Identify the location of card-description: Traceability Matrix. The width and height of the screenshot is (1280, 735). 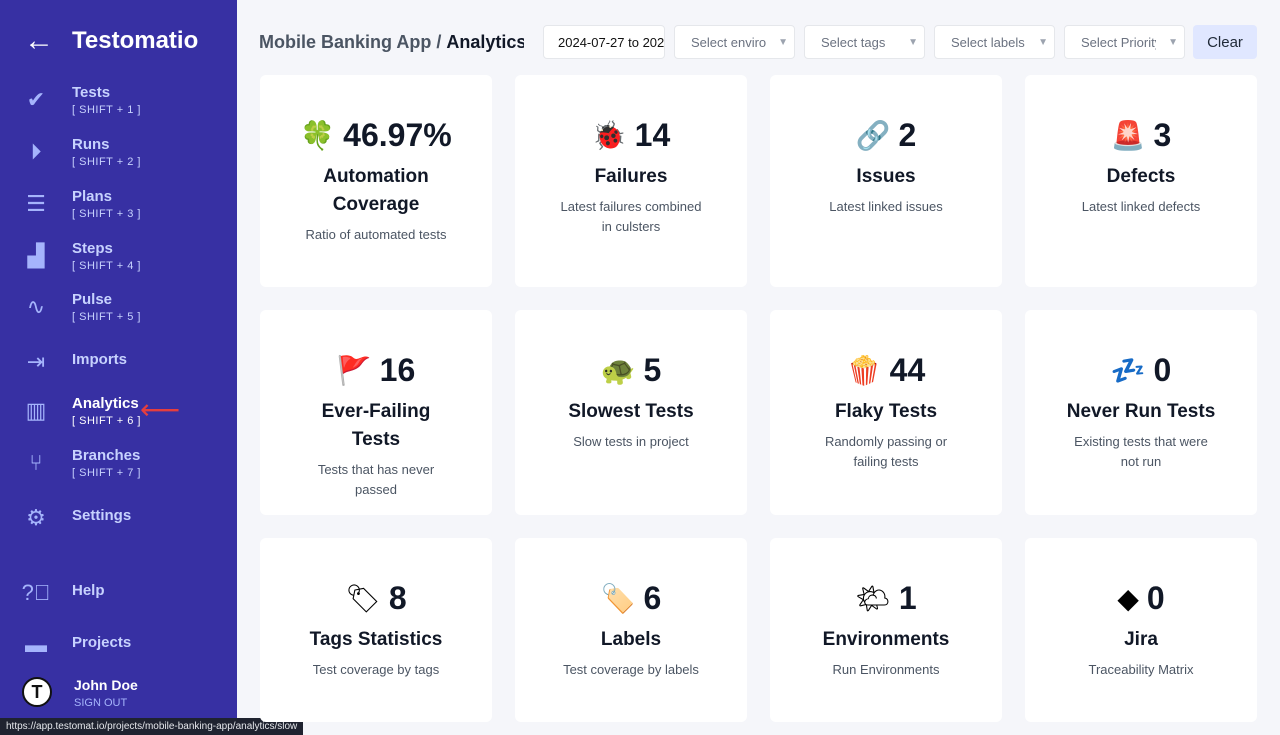
(1141, 669).